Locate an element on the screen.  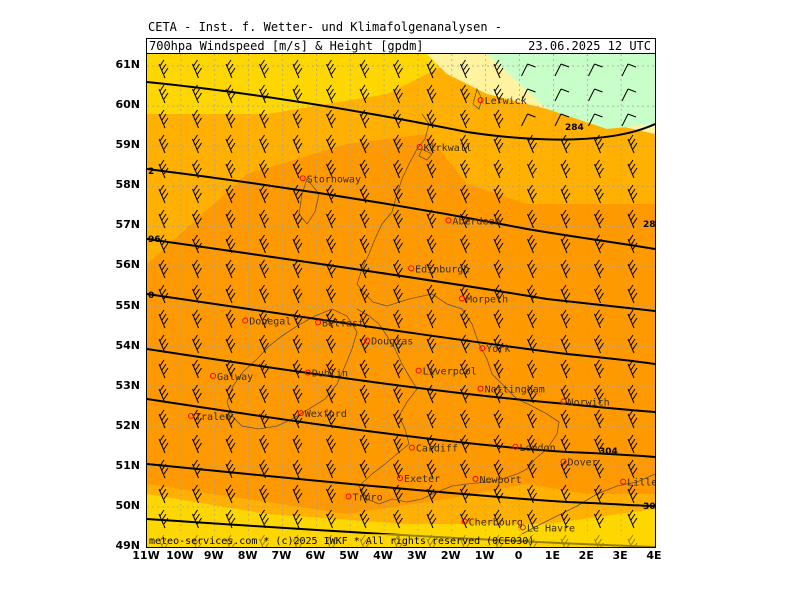
city-label: Liverpool is located at coordinates (450, 372).